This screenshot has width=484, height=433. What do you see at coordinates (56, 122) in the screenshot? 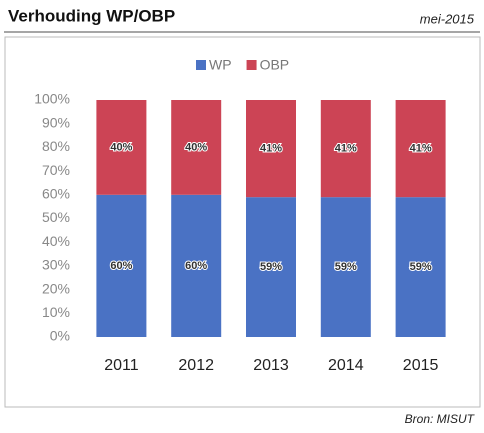
I see `y-tick-label: 90%` at bounding box center [56, 122].